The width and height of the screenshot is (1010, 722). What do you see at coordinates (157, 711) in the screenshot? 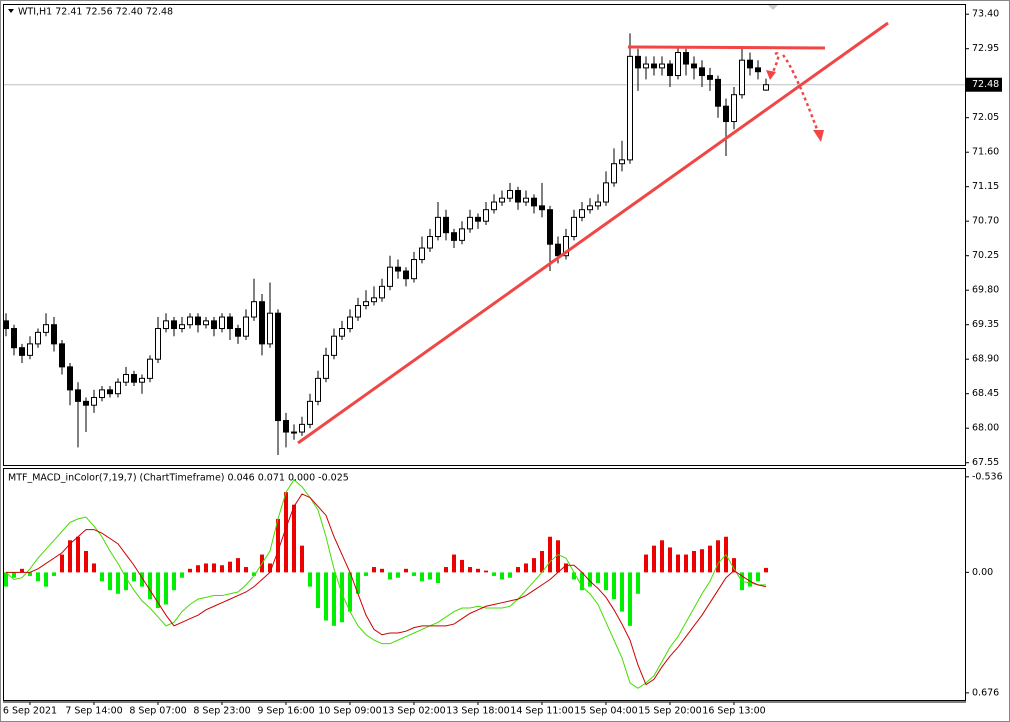
I see `x-tick-label: 8 Sep 07:00` at bounding box center [157, 711].